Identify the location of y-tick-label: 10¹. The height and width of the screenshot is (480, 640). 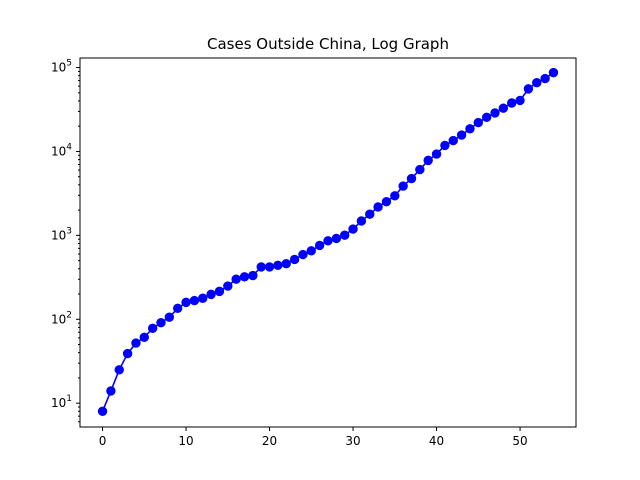
(61, 402).